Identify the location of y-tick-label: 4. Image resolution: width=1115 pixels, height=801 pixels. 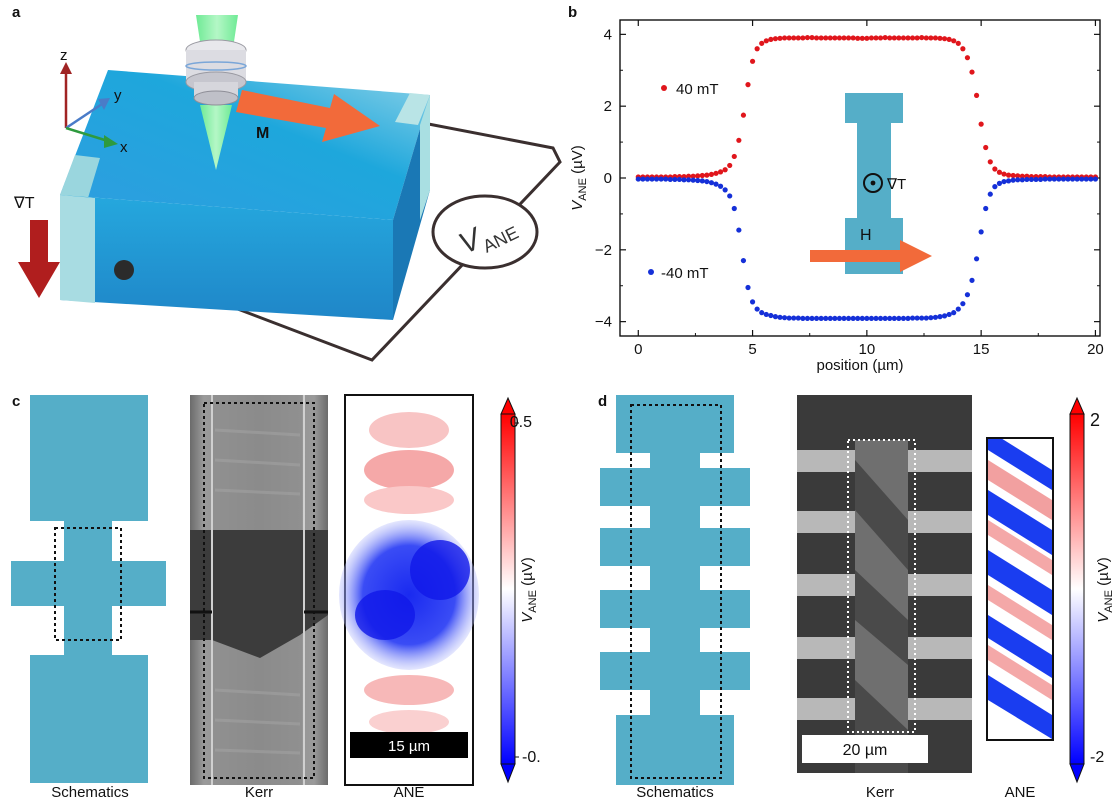
(608, 34).